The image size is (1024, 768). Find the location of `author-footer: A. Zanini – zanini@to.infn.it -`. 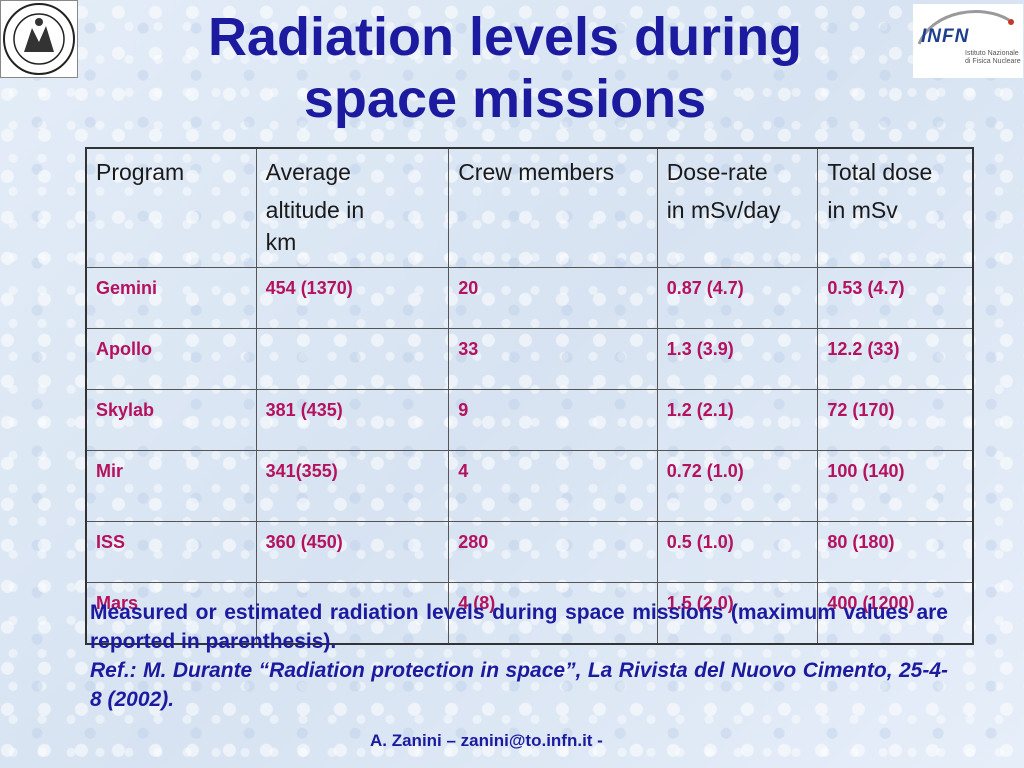

author-footer: A. Zanini – zanini@to.infn.it - is located at coordinates (486, 740).